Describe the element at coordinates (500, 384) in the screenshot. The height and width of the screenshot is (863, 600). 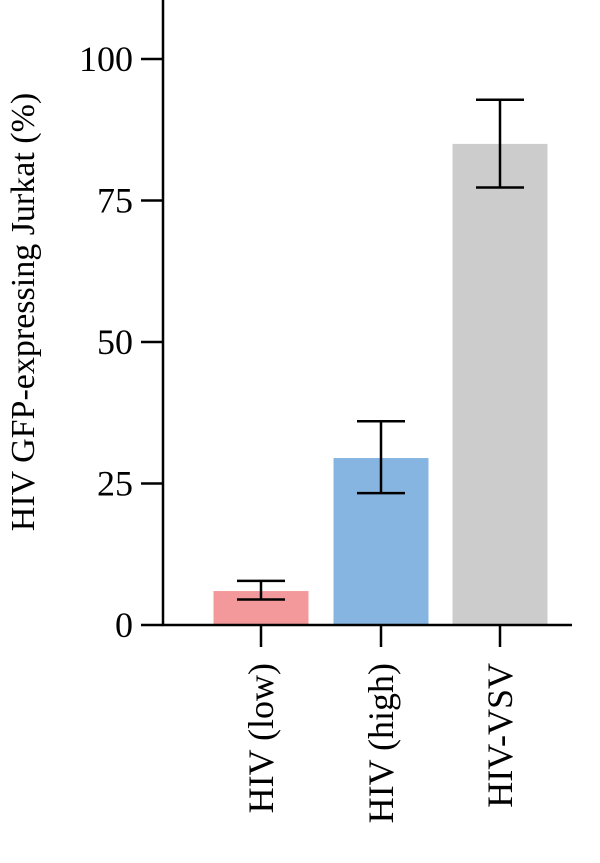
I see `bar` at that location.